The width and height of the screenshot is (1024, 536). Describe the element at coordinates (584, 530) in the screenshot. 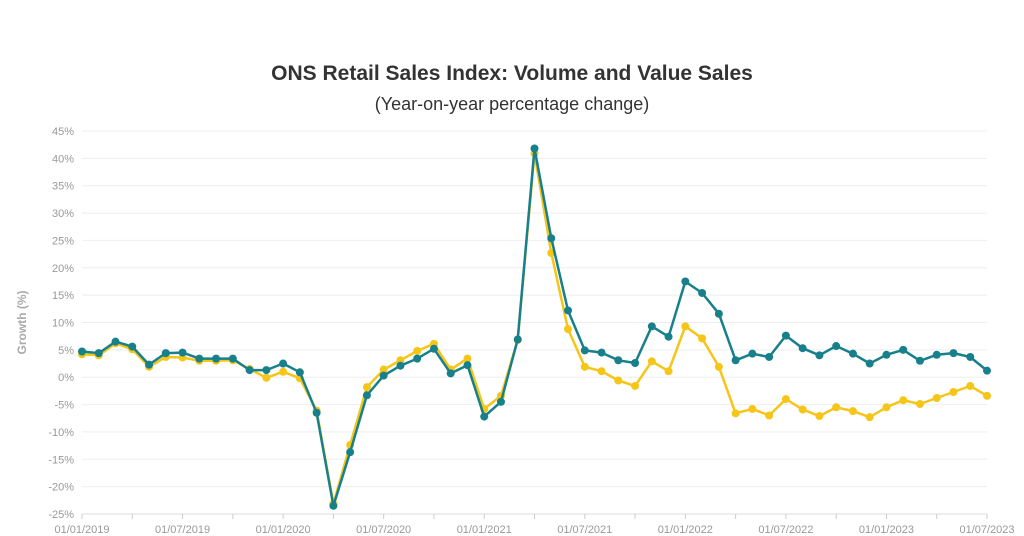

I see `x-tick-label: 01/07/2021` at that location.